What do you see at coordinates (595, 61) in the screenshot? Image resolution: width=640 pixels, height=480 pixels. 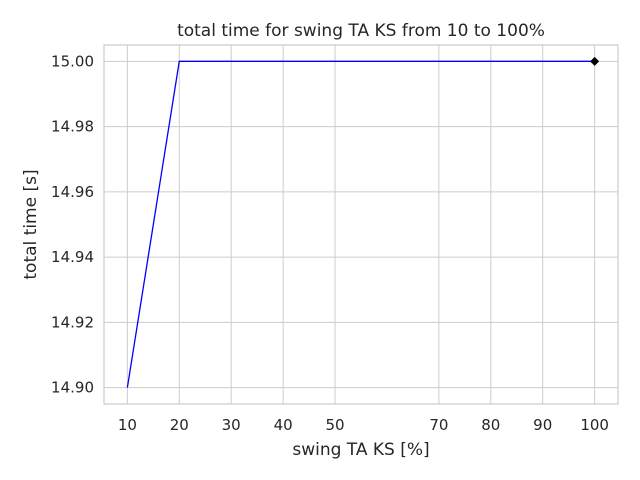 I see `highlight-diamond-marker` at bounding box center [595, 61].